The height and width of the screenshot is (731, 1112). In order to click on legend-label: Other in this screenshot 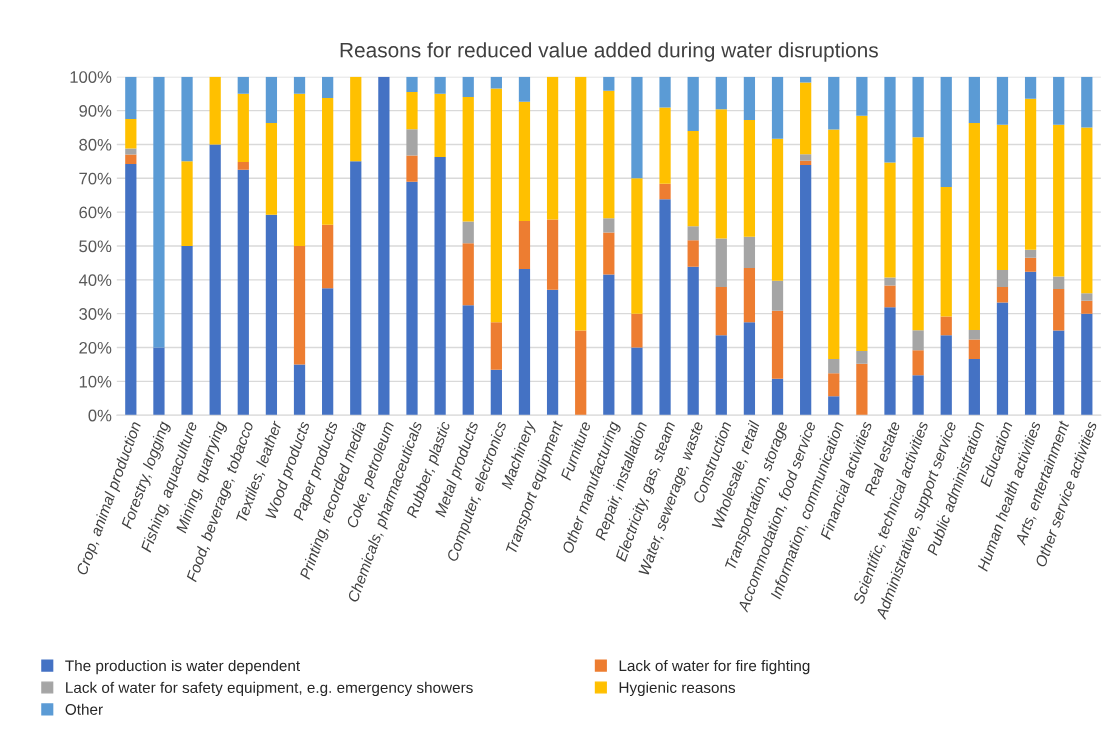, I will do `click(84, 709)`.